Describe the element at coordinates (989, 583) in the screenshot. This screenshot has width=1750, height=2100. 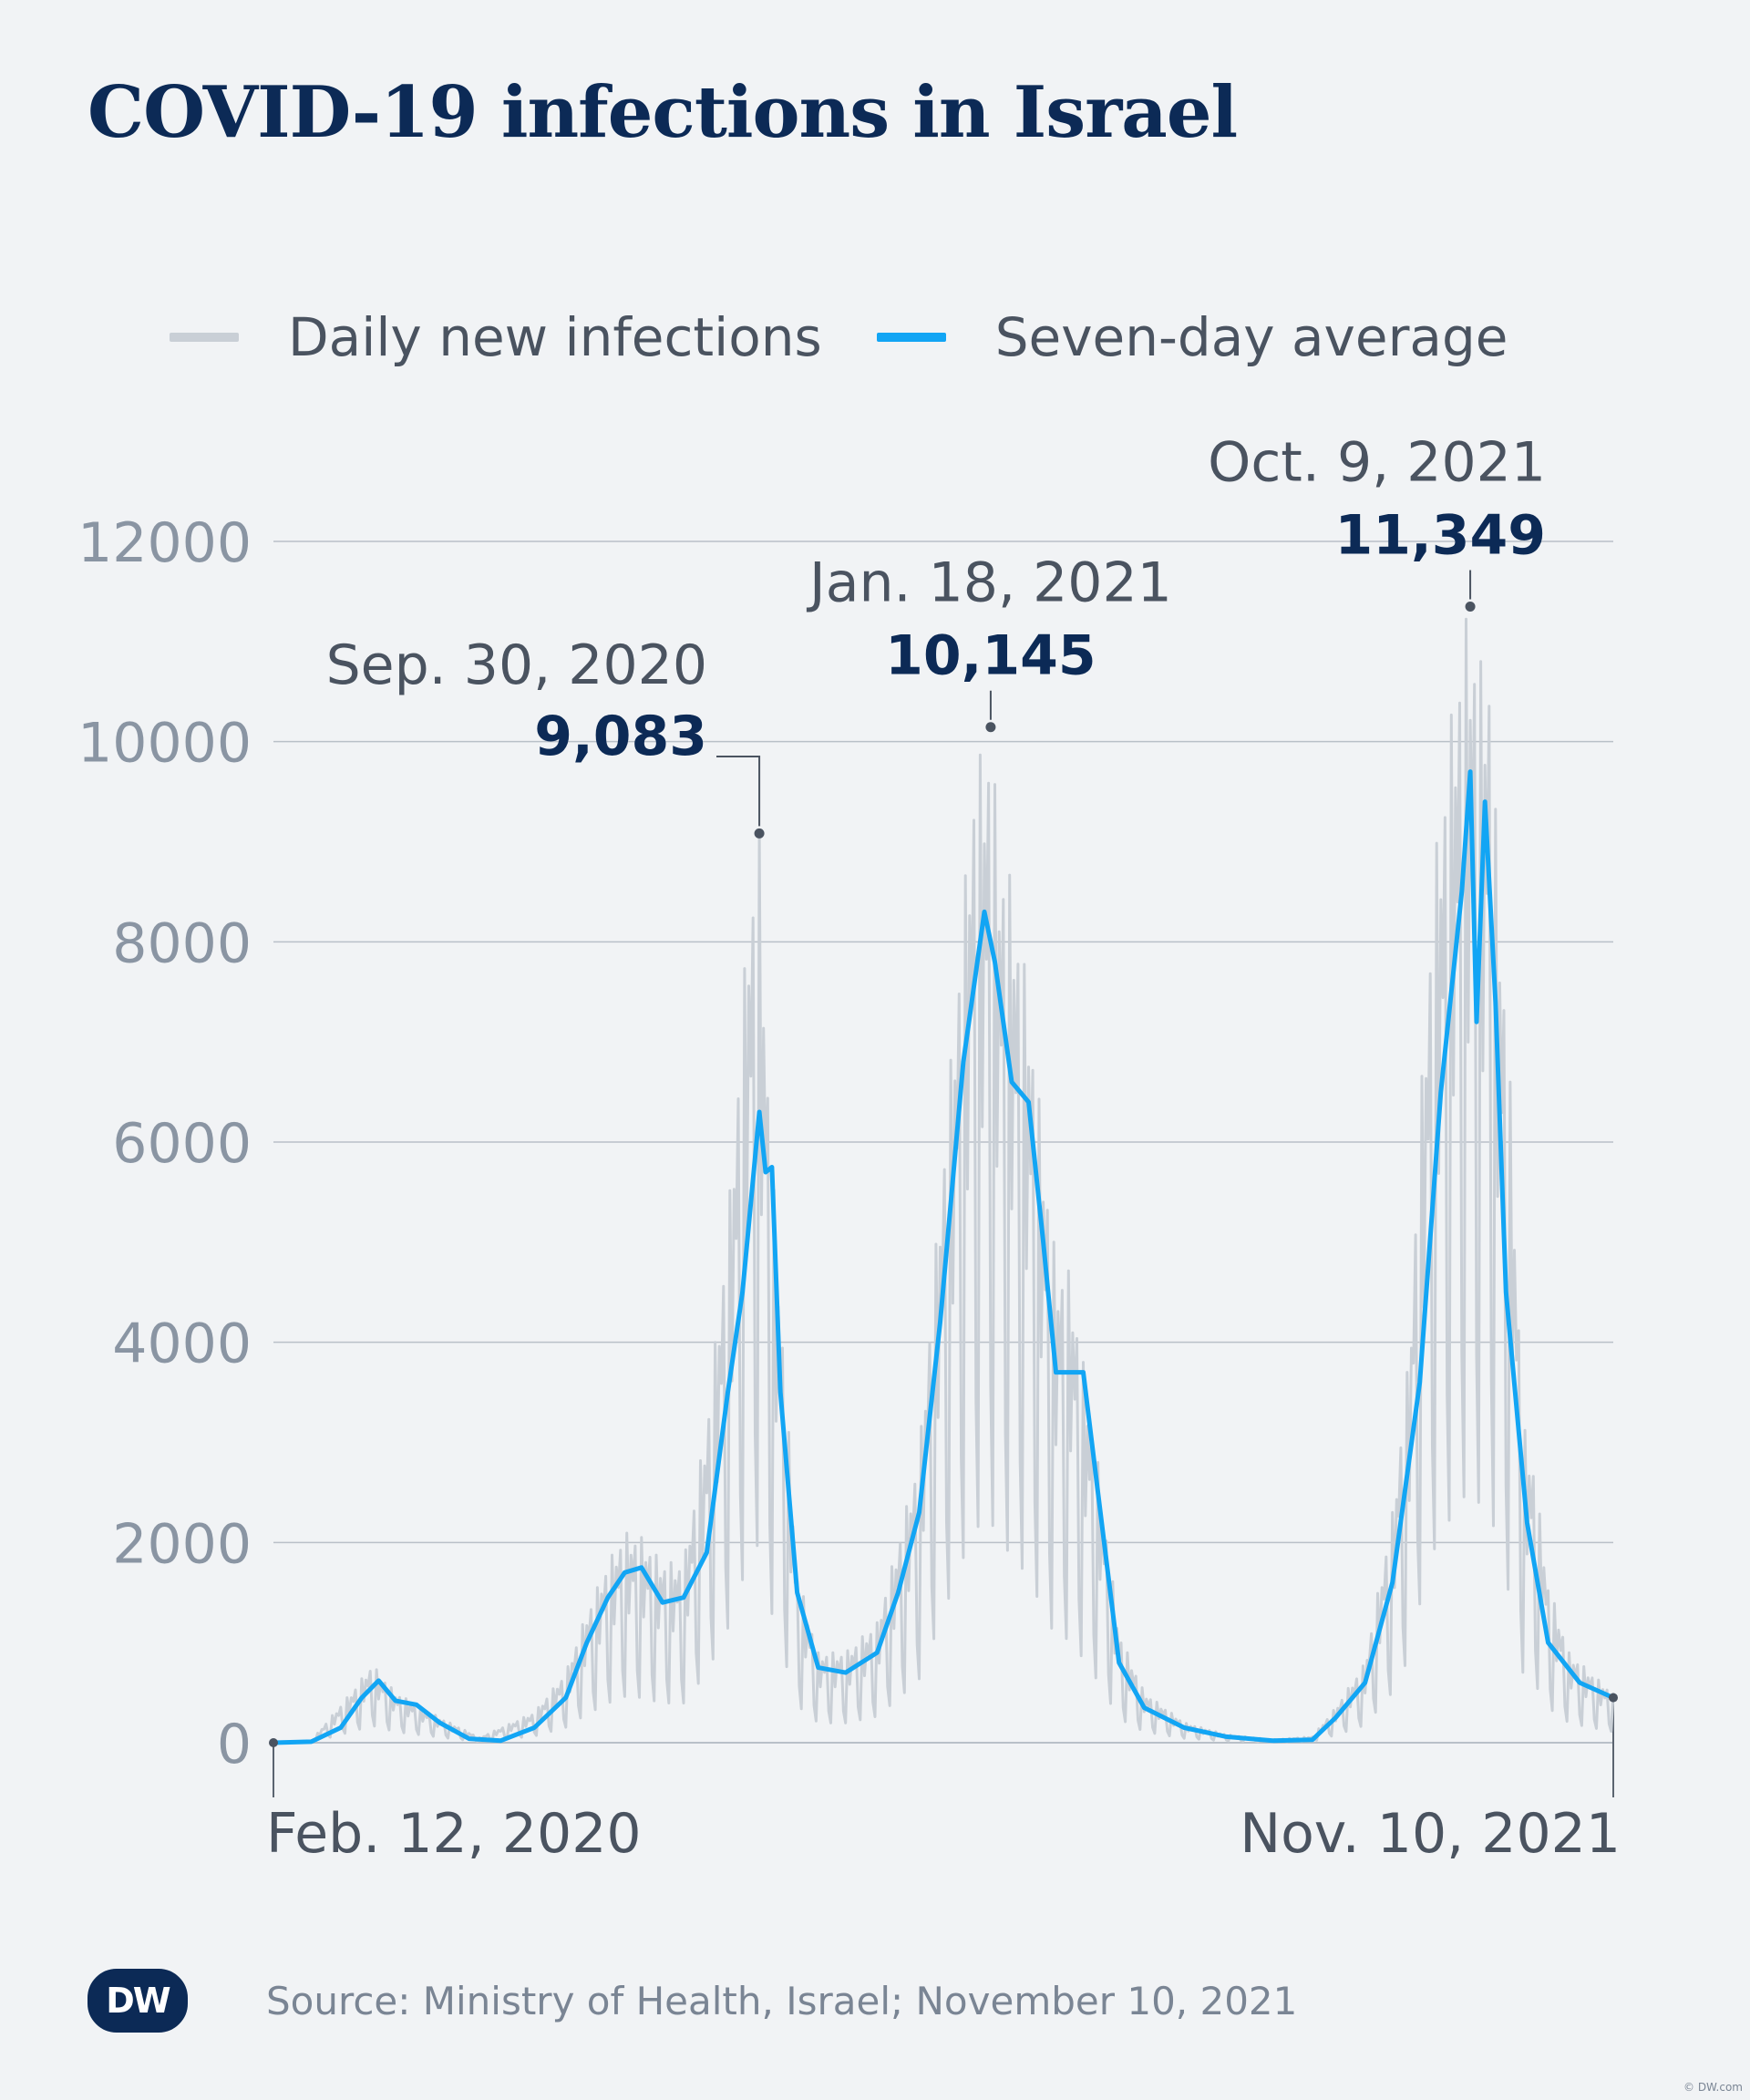
I see `annotation-date: Jan. 18, 2021` at that location.